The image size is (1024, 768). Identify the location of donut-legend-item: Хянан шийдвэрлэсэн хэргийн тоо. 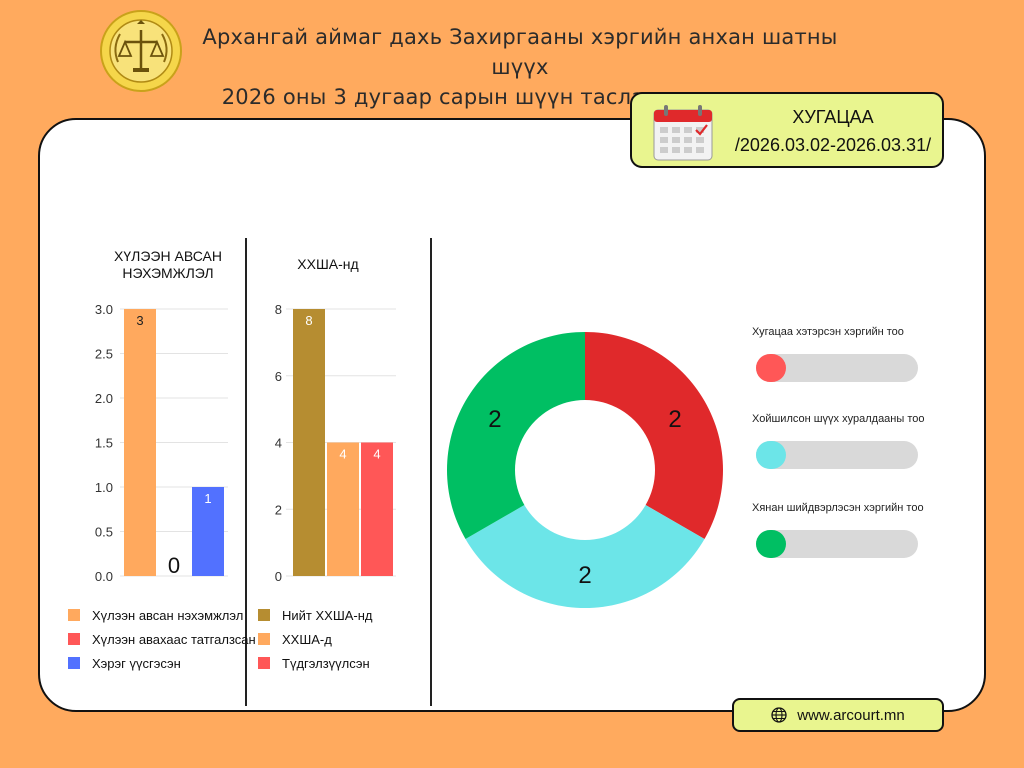
(839, 530).